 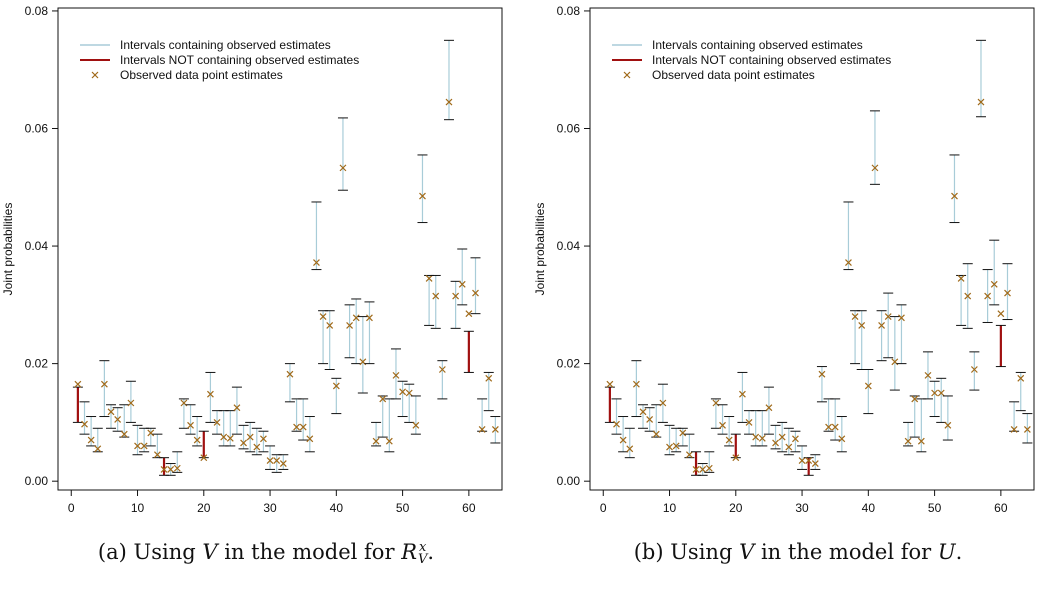 I want to click on y-tick-label: 0.04, so click(x=37, y=246).